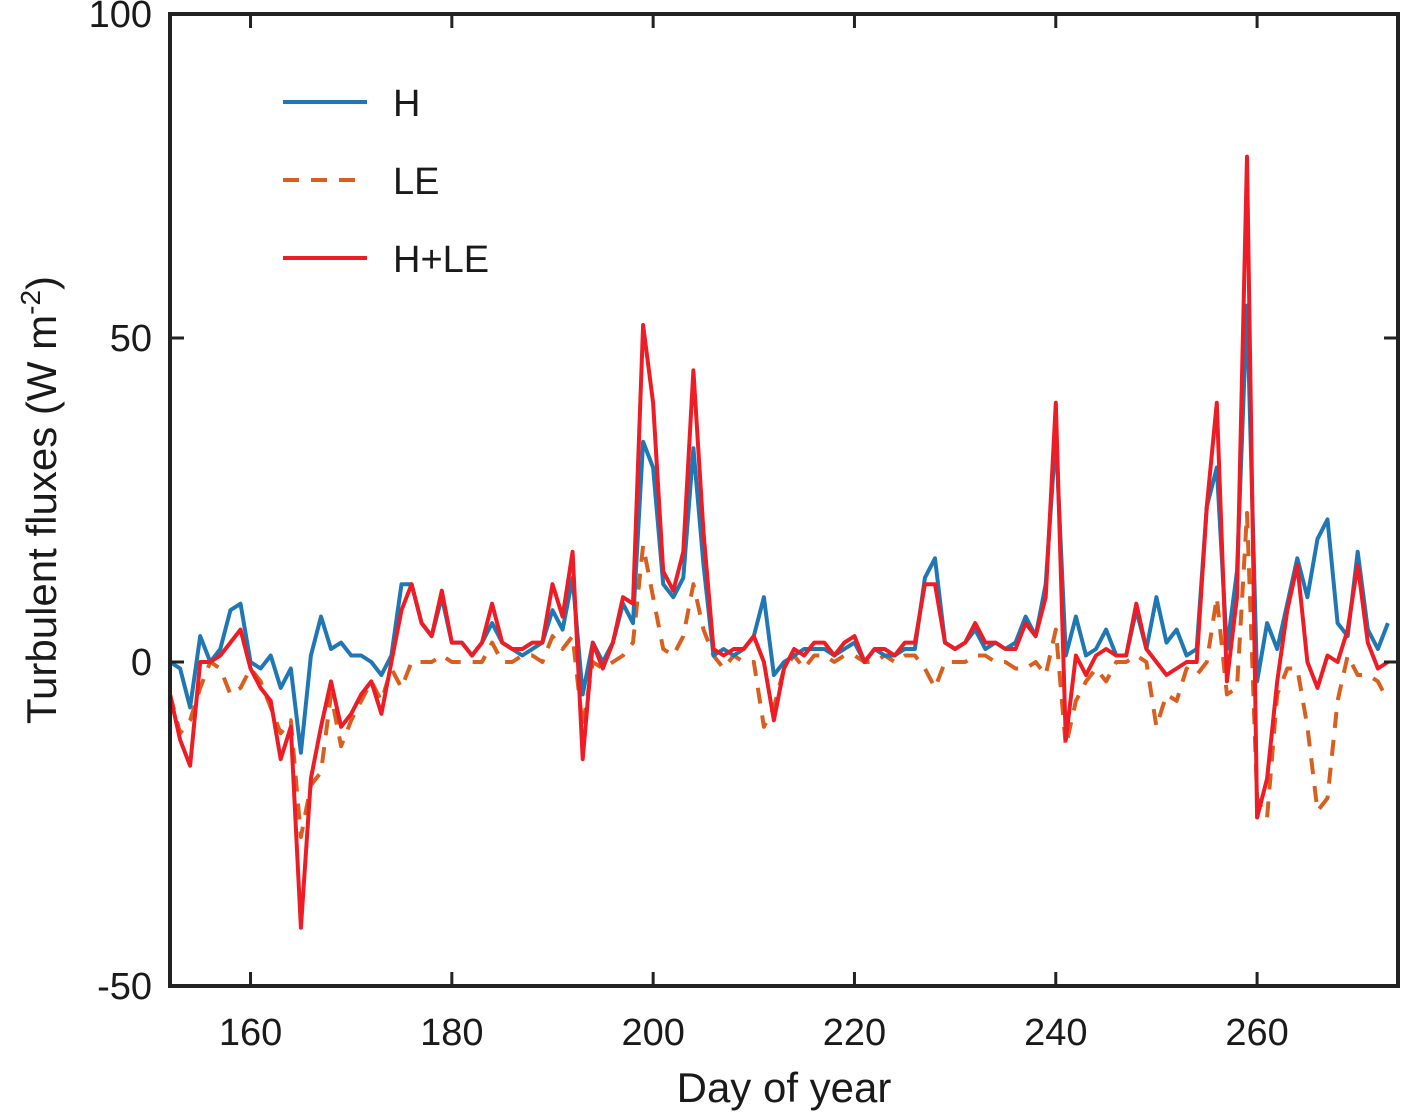  I want to click on x-tick-label: 220, so click(854, 1033).